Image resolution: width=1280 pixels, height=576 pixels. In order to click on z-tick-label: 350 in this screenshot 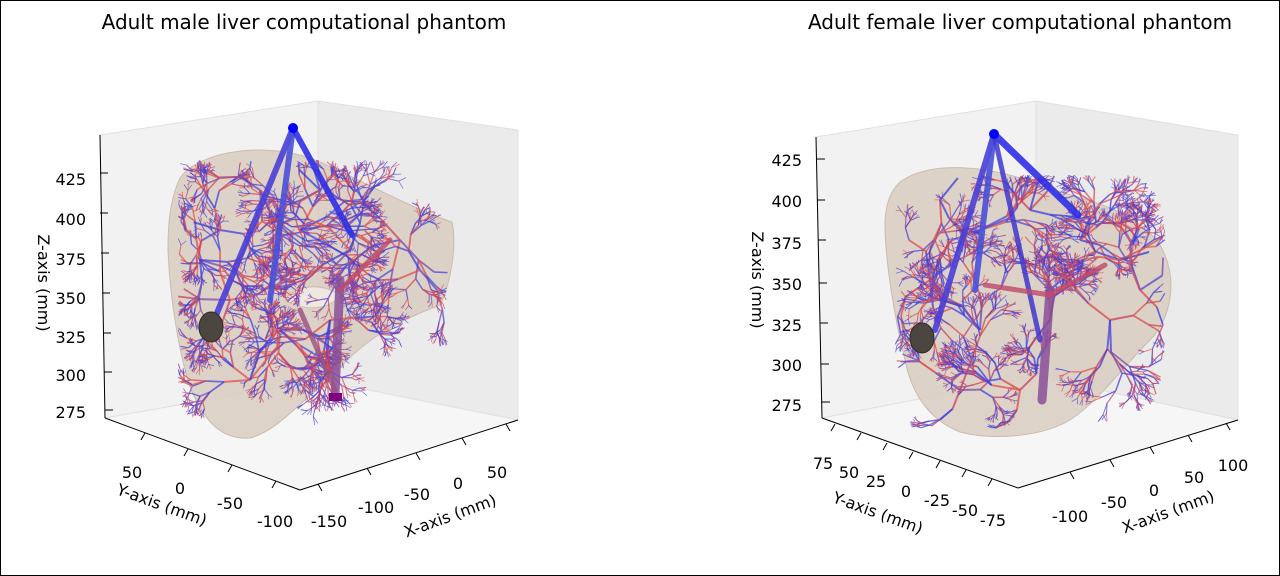, I will do `click(70, 298)`.